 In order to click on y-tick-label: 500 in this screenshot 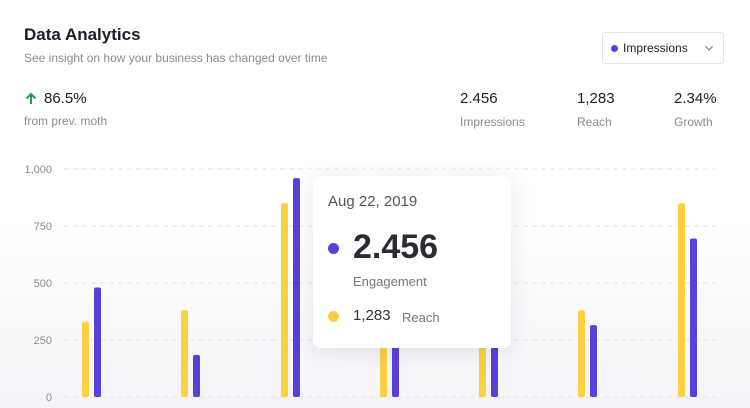, I will do `click(43, 284)`.